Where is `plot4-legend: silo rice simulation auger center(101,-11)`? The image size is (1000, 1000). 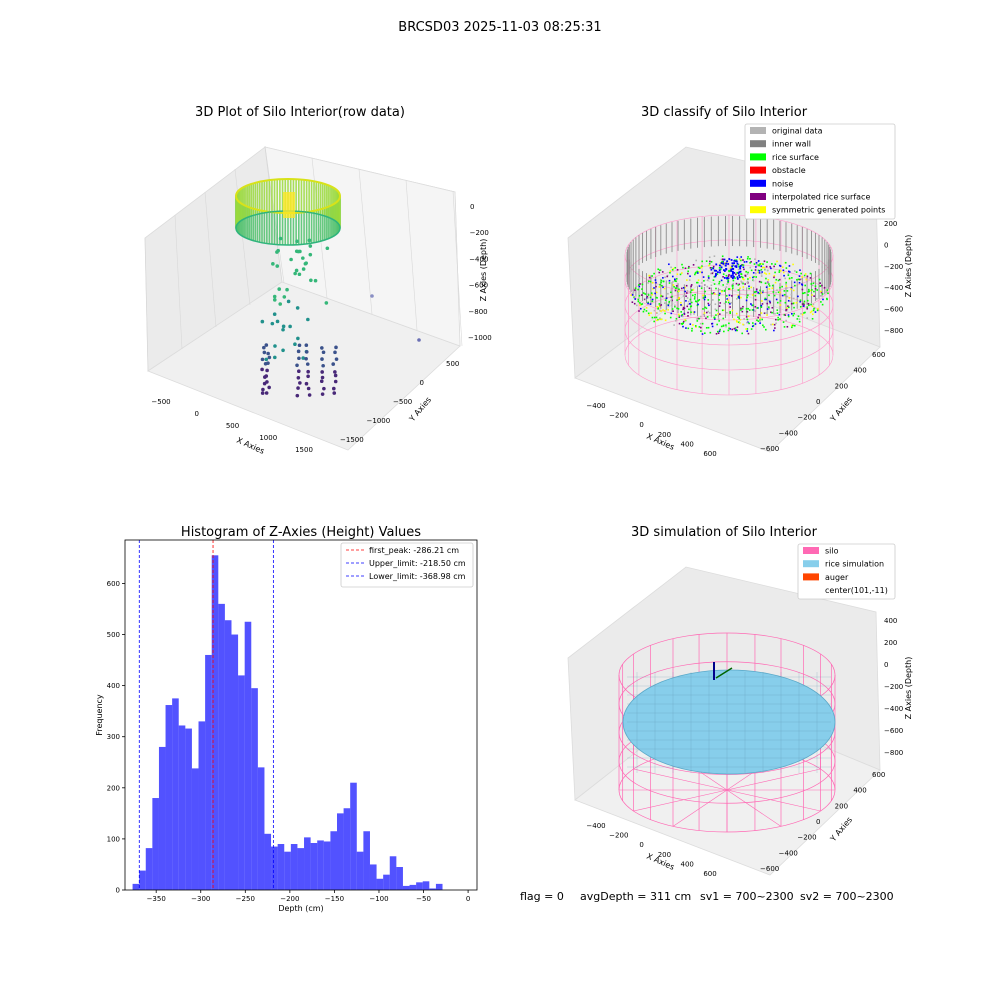
plot4-legend: silo rice simulation auger center(101,-11) is located at coordinates (846, 571).